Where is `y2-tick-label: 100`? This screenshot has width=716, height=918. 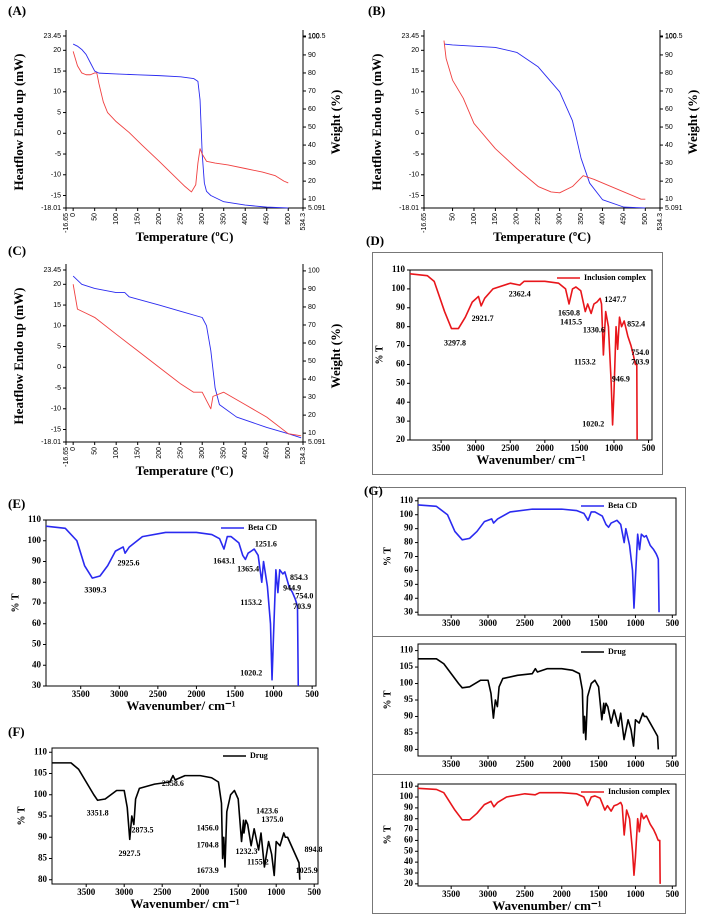
y2-tick-label: 100 is located at coordinates (314, 271).